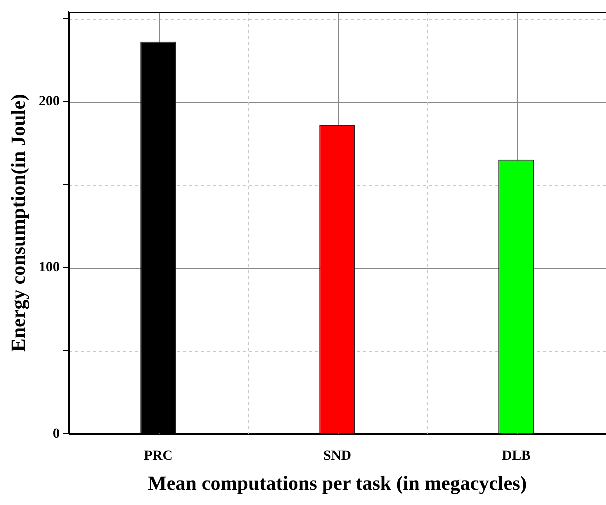  What do you see at coordinates (49, 268) in the screenshot?
I see `y-tick-label: 100` at bounding box center [49, 268].